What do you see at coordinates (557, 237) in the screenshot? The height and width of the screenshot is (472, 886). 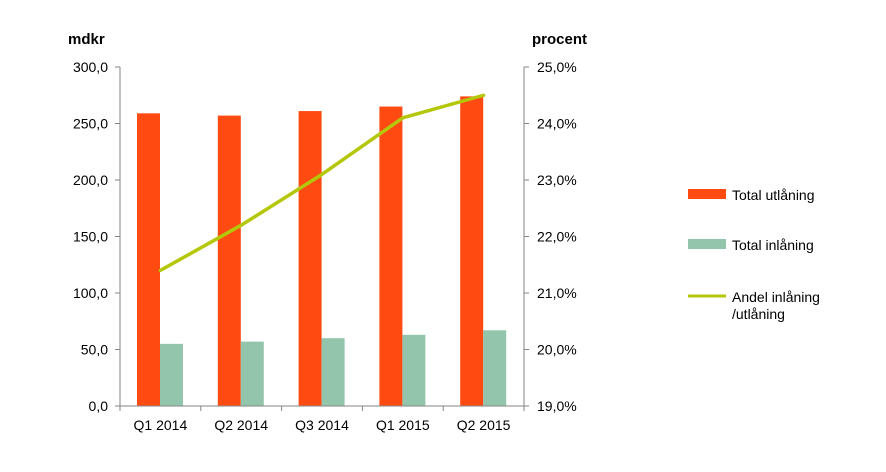 I see `y-right-tick-label: 22,0%` at bounding box center [557, 237].